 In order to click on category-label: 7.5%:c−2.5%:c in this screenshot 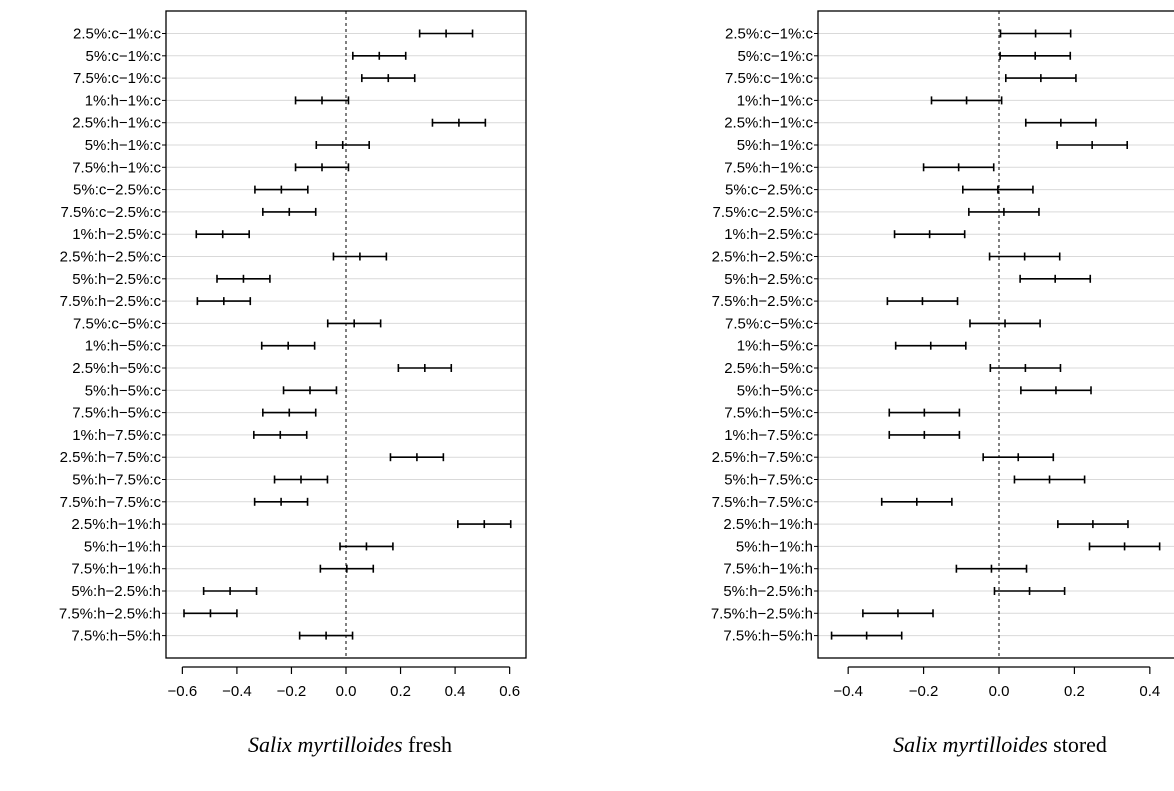, I will do `click(111, 212)`.